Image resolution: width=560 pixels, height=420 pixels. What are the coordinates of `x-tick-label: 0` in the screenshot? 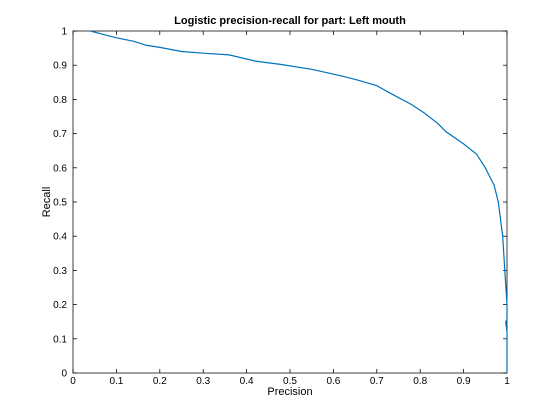 It's located at (73, 381).